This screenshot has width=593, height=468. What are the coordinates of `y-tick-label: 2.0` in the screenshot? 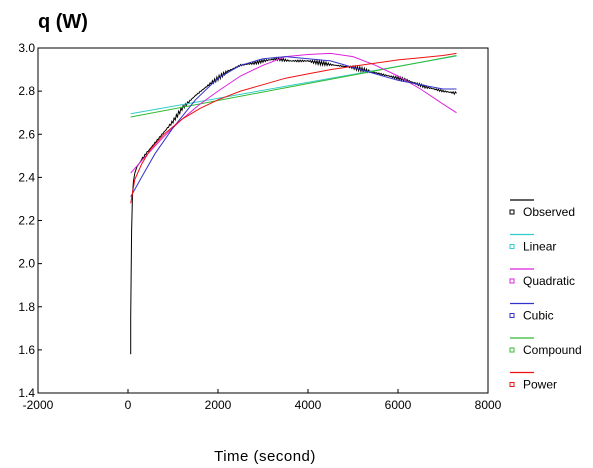 It's located at (26, 264).